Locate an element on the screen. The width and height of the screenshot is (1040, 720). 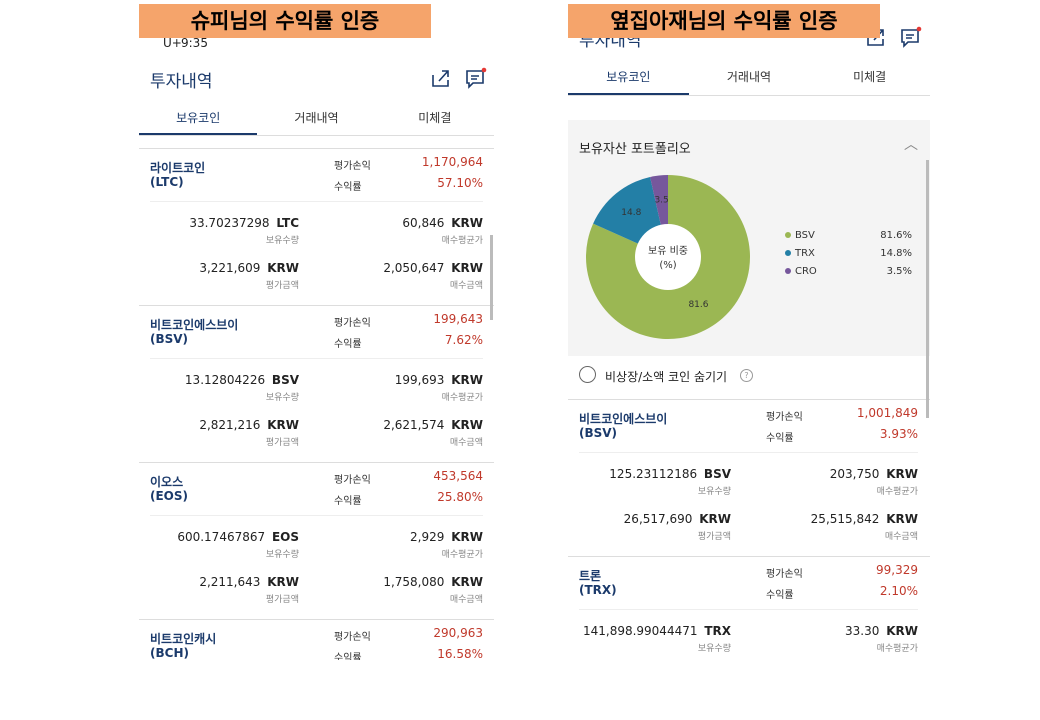
collapse-icon: ︿ is located at coordinates (911, 145).